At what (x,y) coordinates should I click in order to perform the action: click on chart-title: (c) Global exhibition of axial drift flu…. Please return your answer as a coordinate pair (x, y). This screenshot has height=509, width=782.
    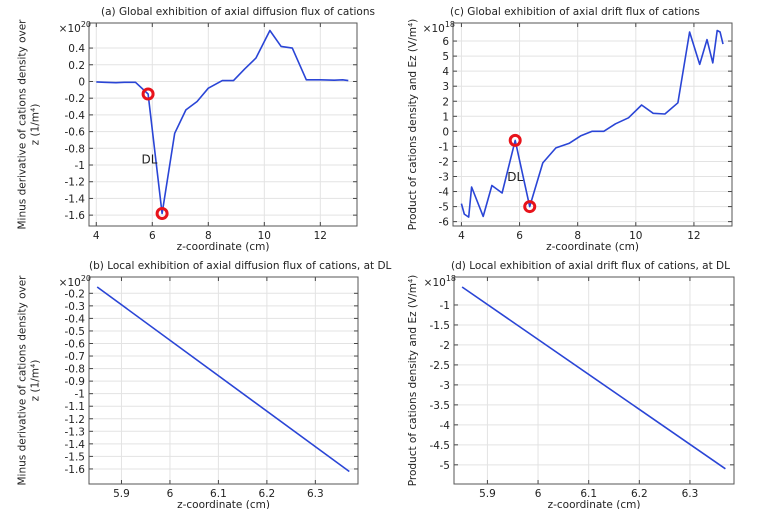
    Looking at the image, I should click on (575, 12).